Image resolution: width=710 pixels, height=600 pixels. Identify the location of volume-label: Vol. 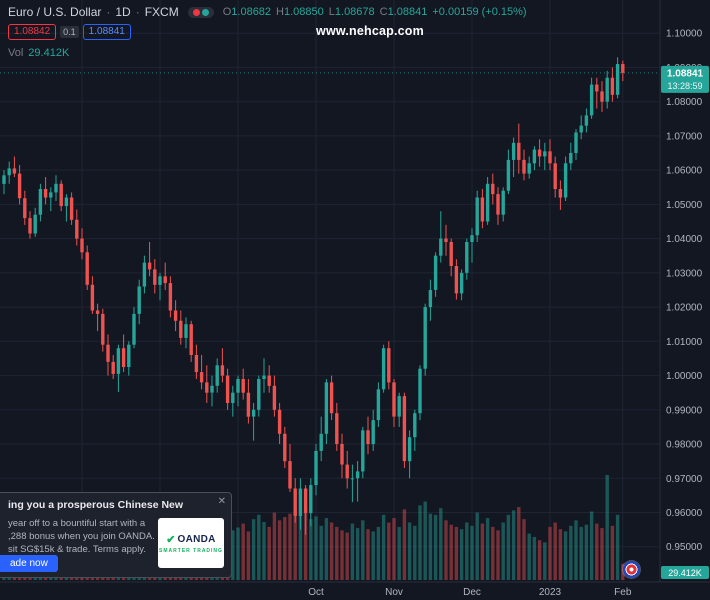
(16, 53).